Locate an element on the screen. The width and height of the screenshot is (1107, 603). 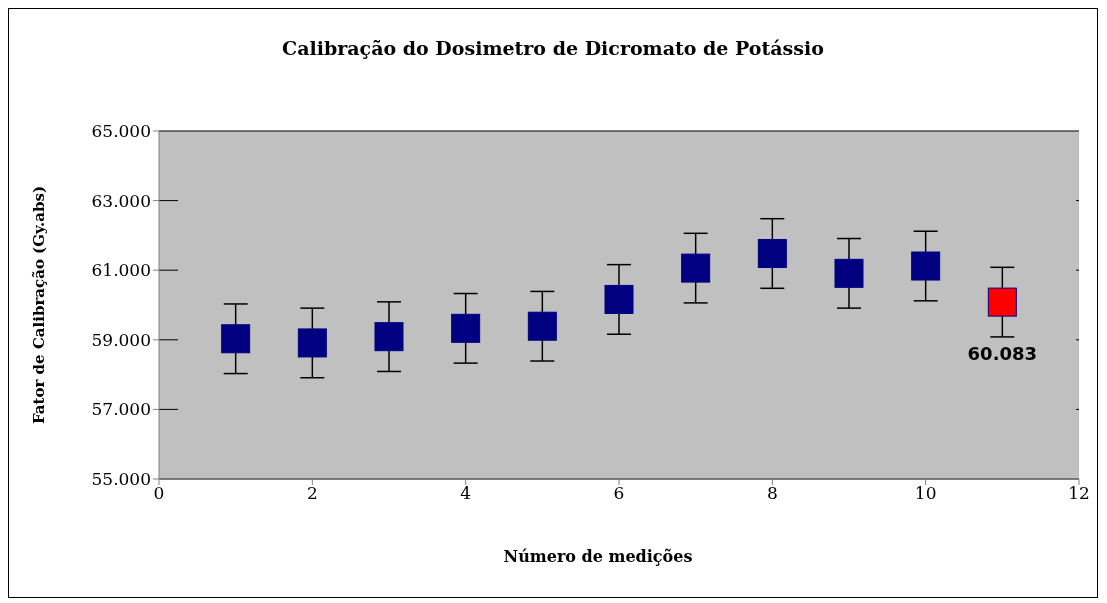
x-tick-label: 12 is located at coordinates (1079, 493).